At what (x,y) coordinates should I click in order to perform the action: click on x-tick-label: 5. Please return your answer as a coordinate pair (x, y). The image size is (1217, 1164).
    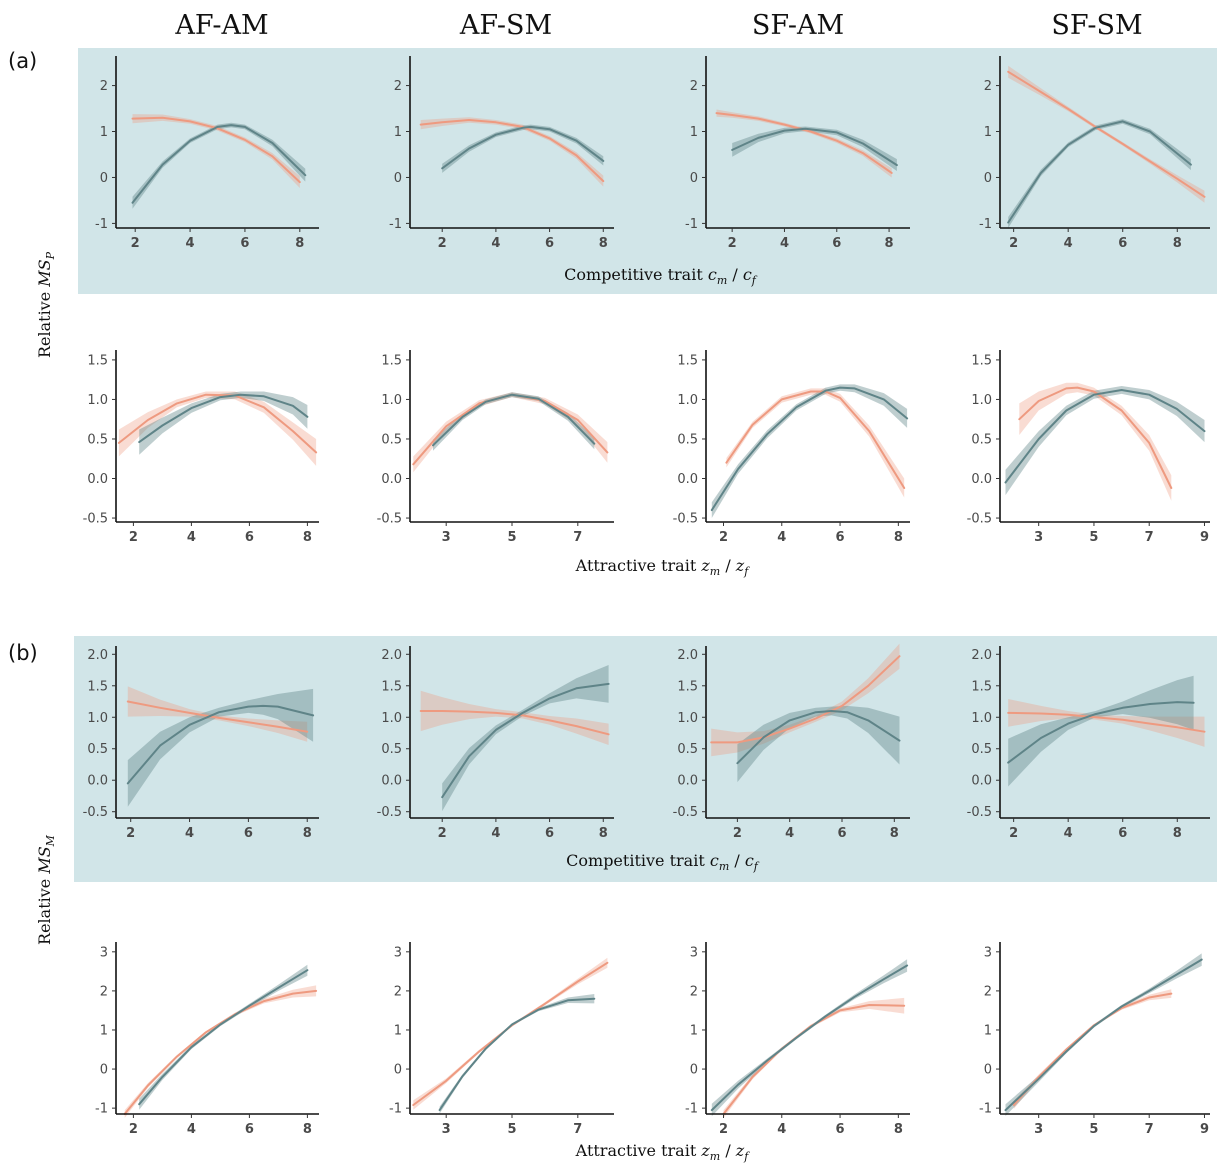
    Looking at the image, I should click on (1093, 537).